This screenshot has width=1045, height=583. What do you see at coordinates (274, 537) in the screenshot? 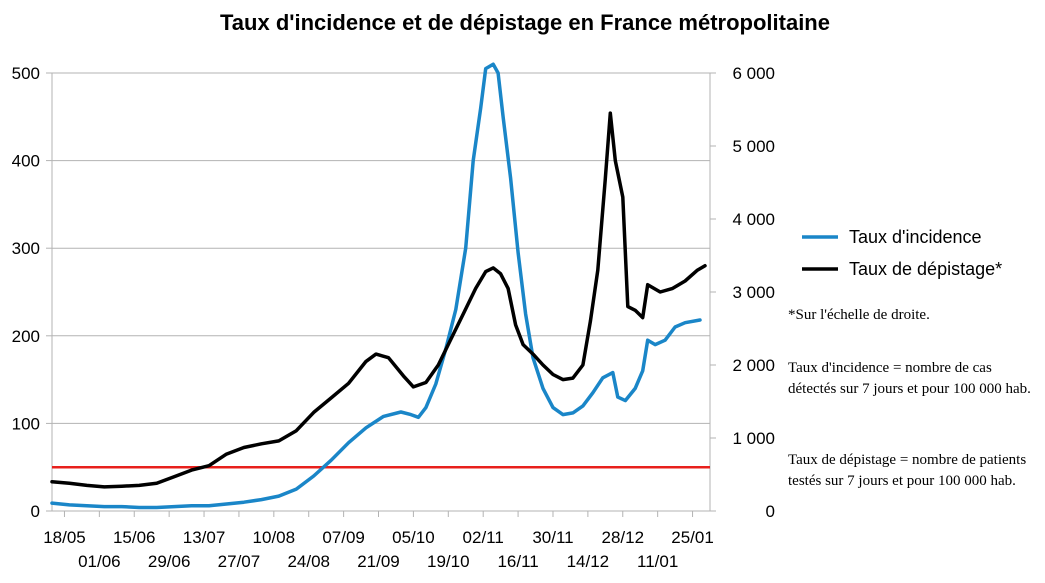
I see `x-tick-label: 10/08` at bounding box center [274, 537].